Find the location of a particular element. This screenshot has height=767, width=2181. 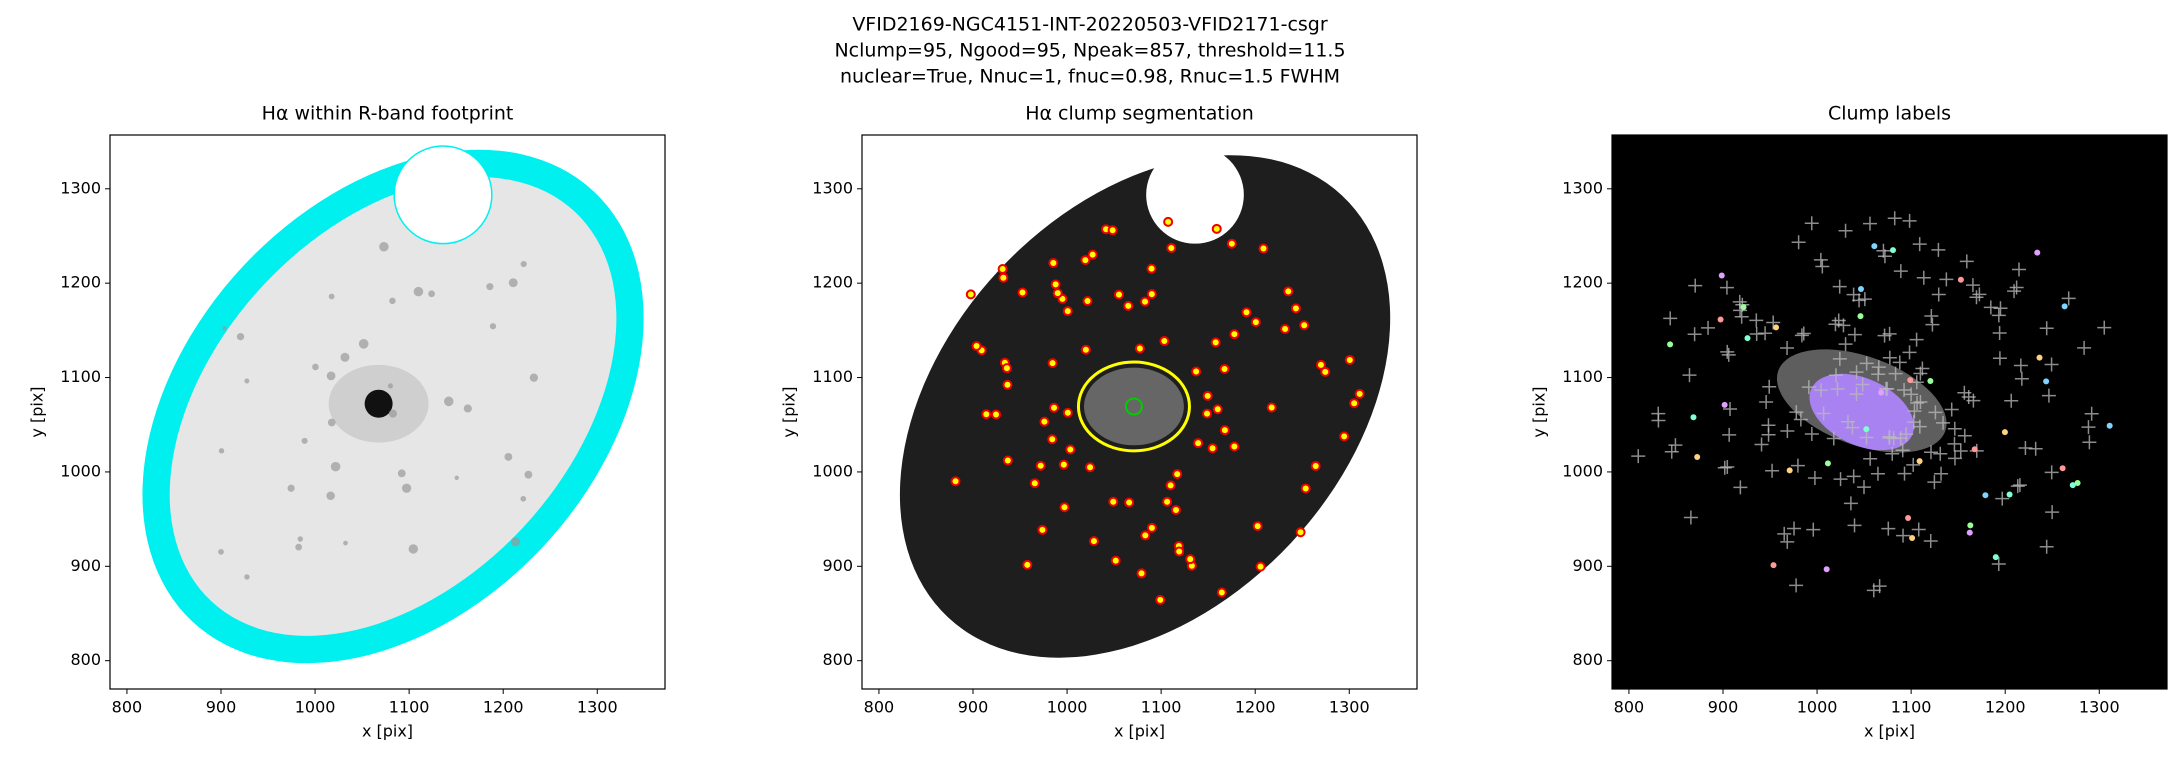

y-tick-label: 1100 is located at coordinates (832, 376).